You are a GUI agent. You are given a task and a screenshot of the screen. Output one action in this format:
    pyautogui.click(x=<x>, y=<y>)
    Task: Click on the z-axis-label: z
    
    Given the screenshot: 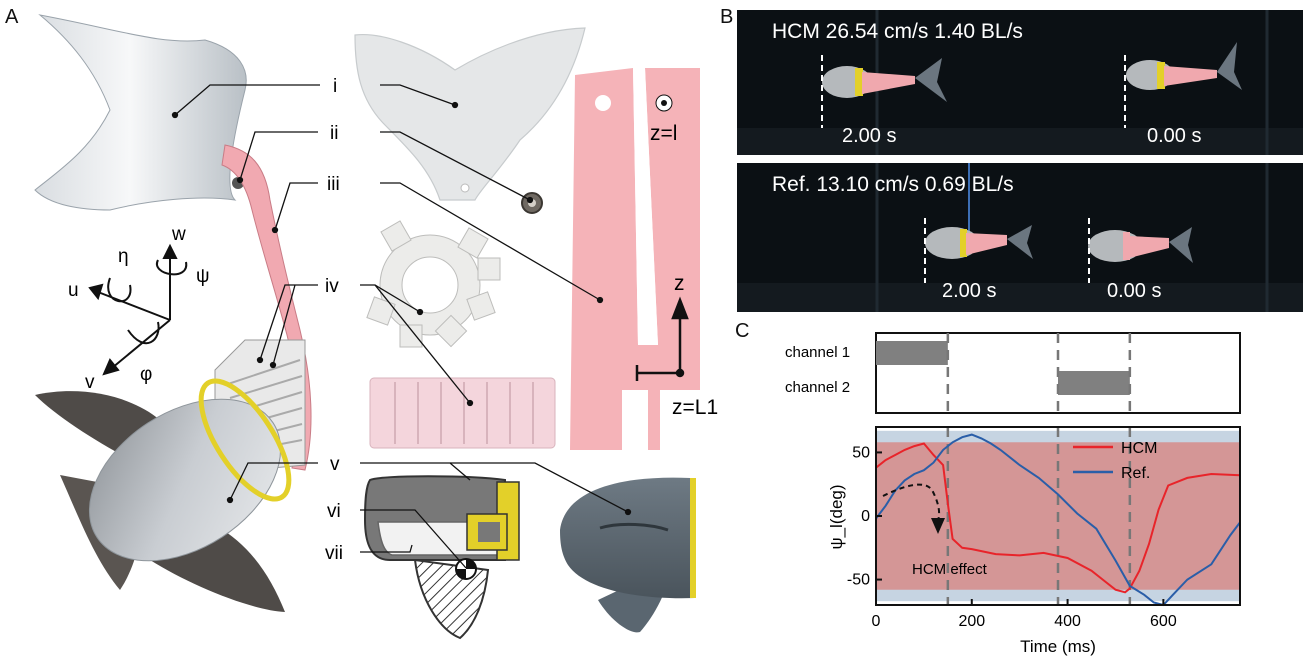 What is the action you would take?
    pyautogui.click(x=679, y=283)
    